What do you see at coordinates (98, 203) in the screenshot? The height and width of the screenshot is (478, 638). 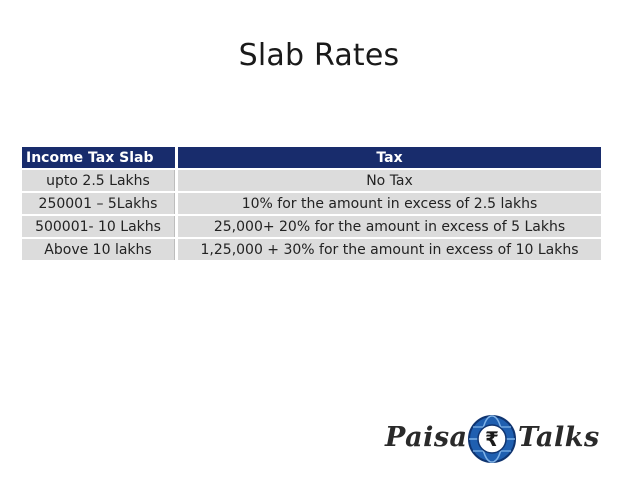 I see `slab-cell: 250001 – 5Lakhs` at bounding box center [98, 203].